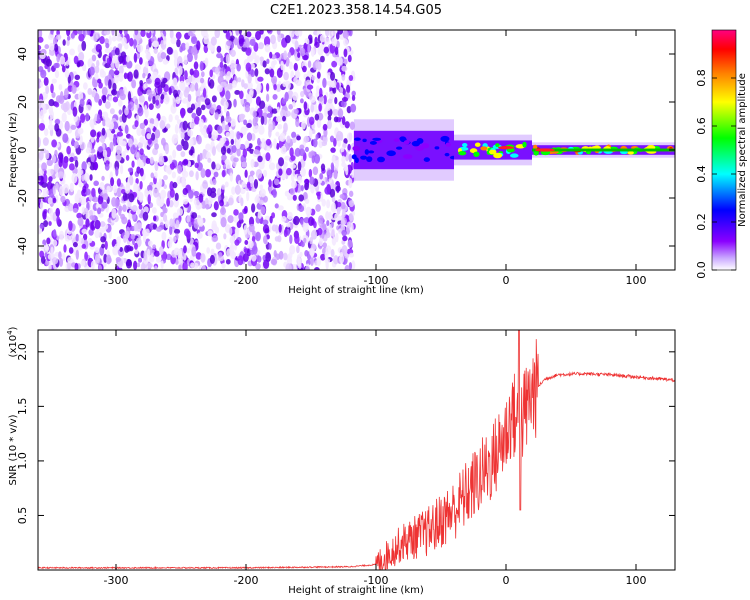 Image resolution: width=750 pixels, height=600 pixels. I want to click on snr-y-tick-label: 1.0, so click(22, 461).